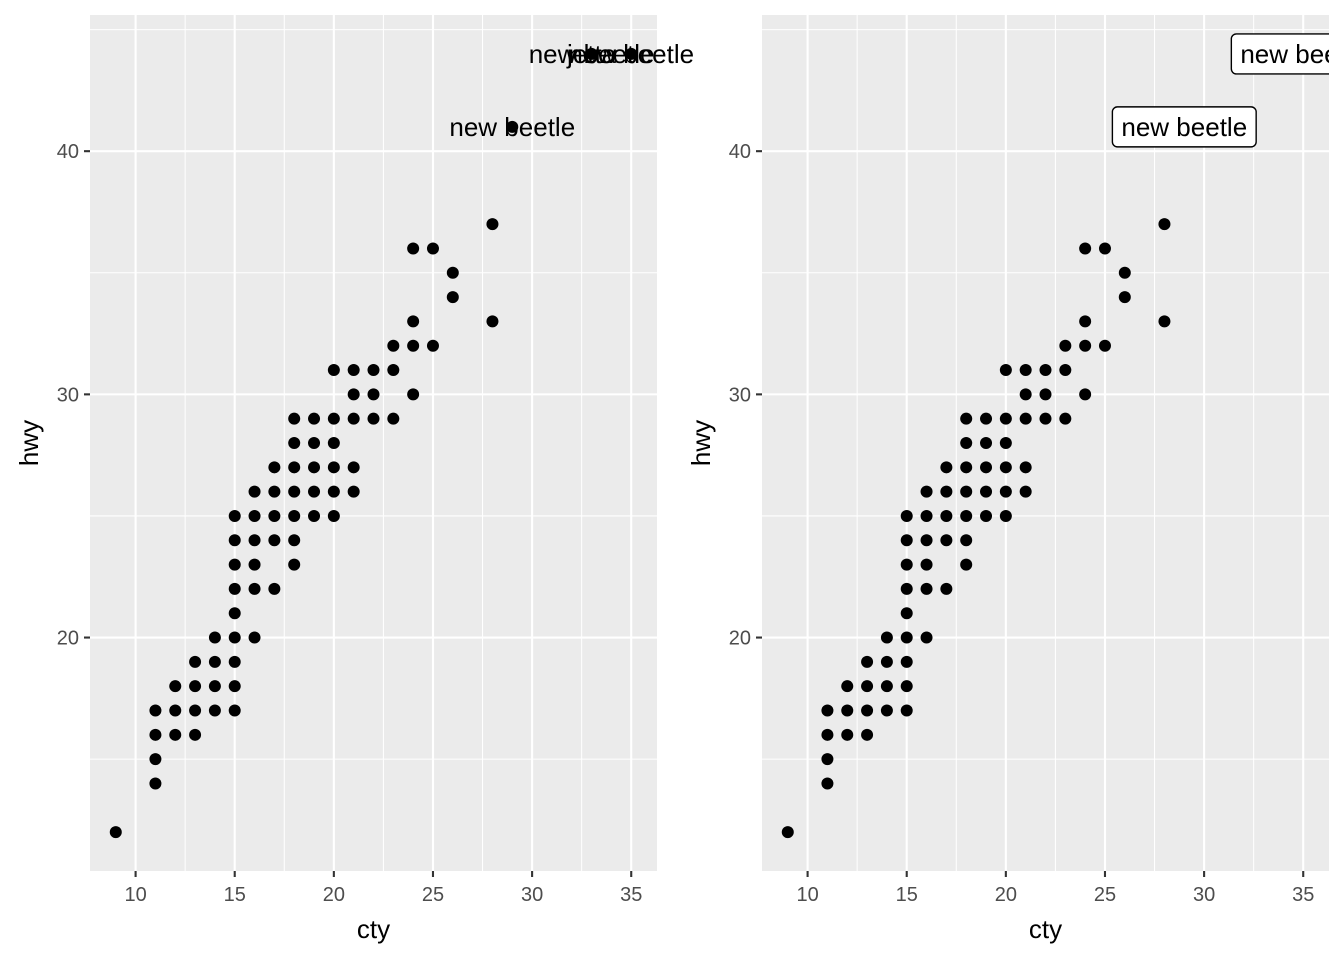 This screenshot has height=965, width=1344. What do you see at coordinates (1045, 929) in the screenshot?
I see `x-axis-title: cty` at bounding box center [1045, 929].